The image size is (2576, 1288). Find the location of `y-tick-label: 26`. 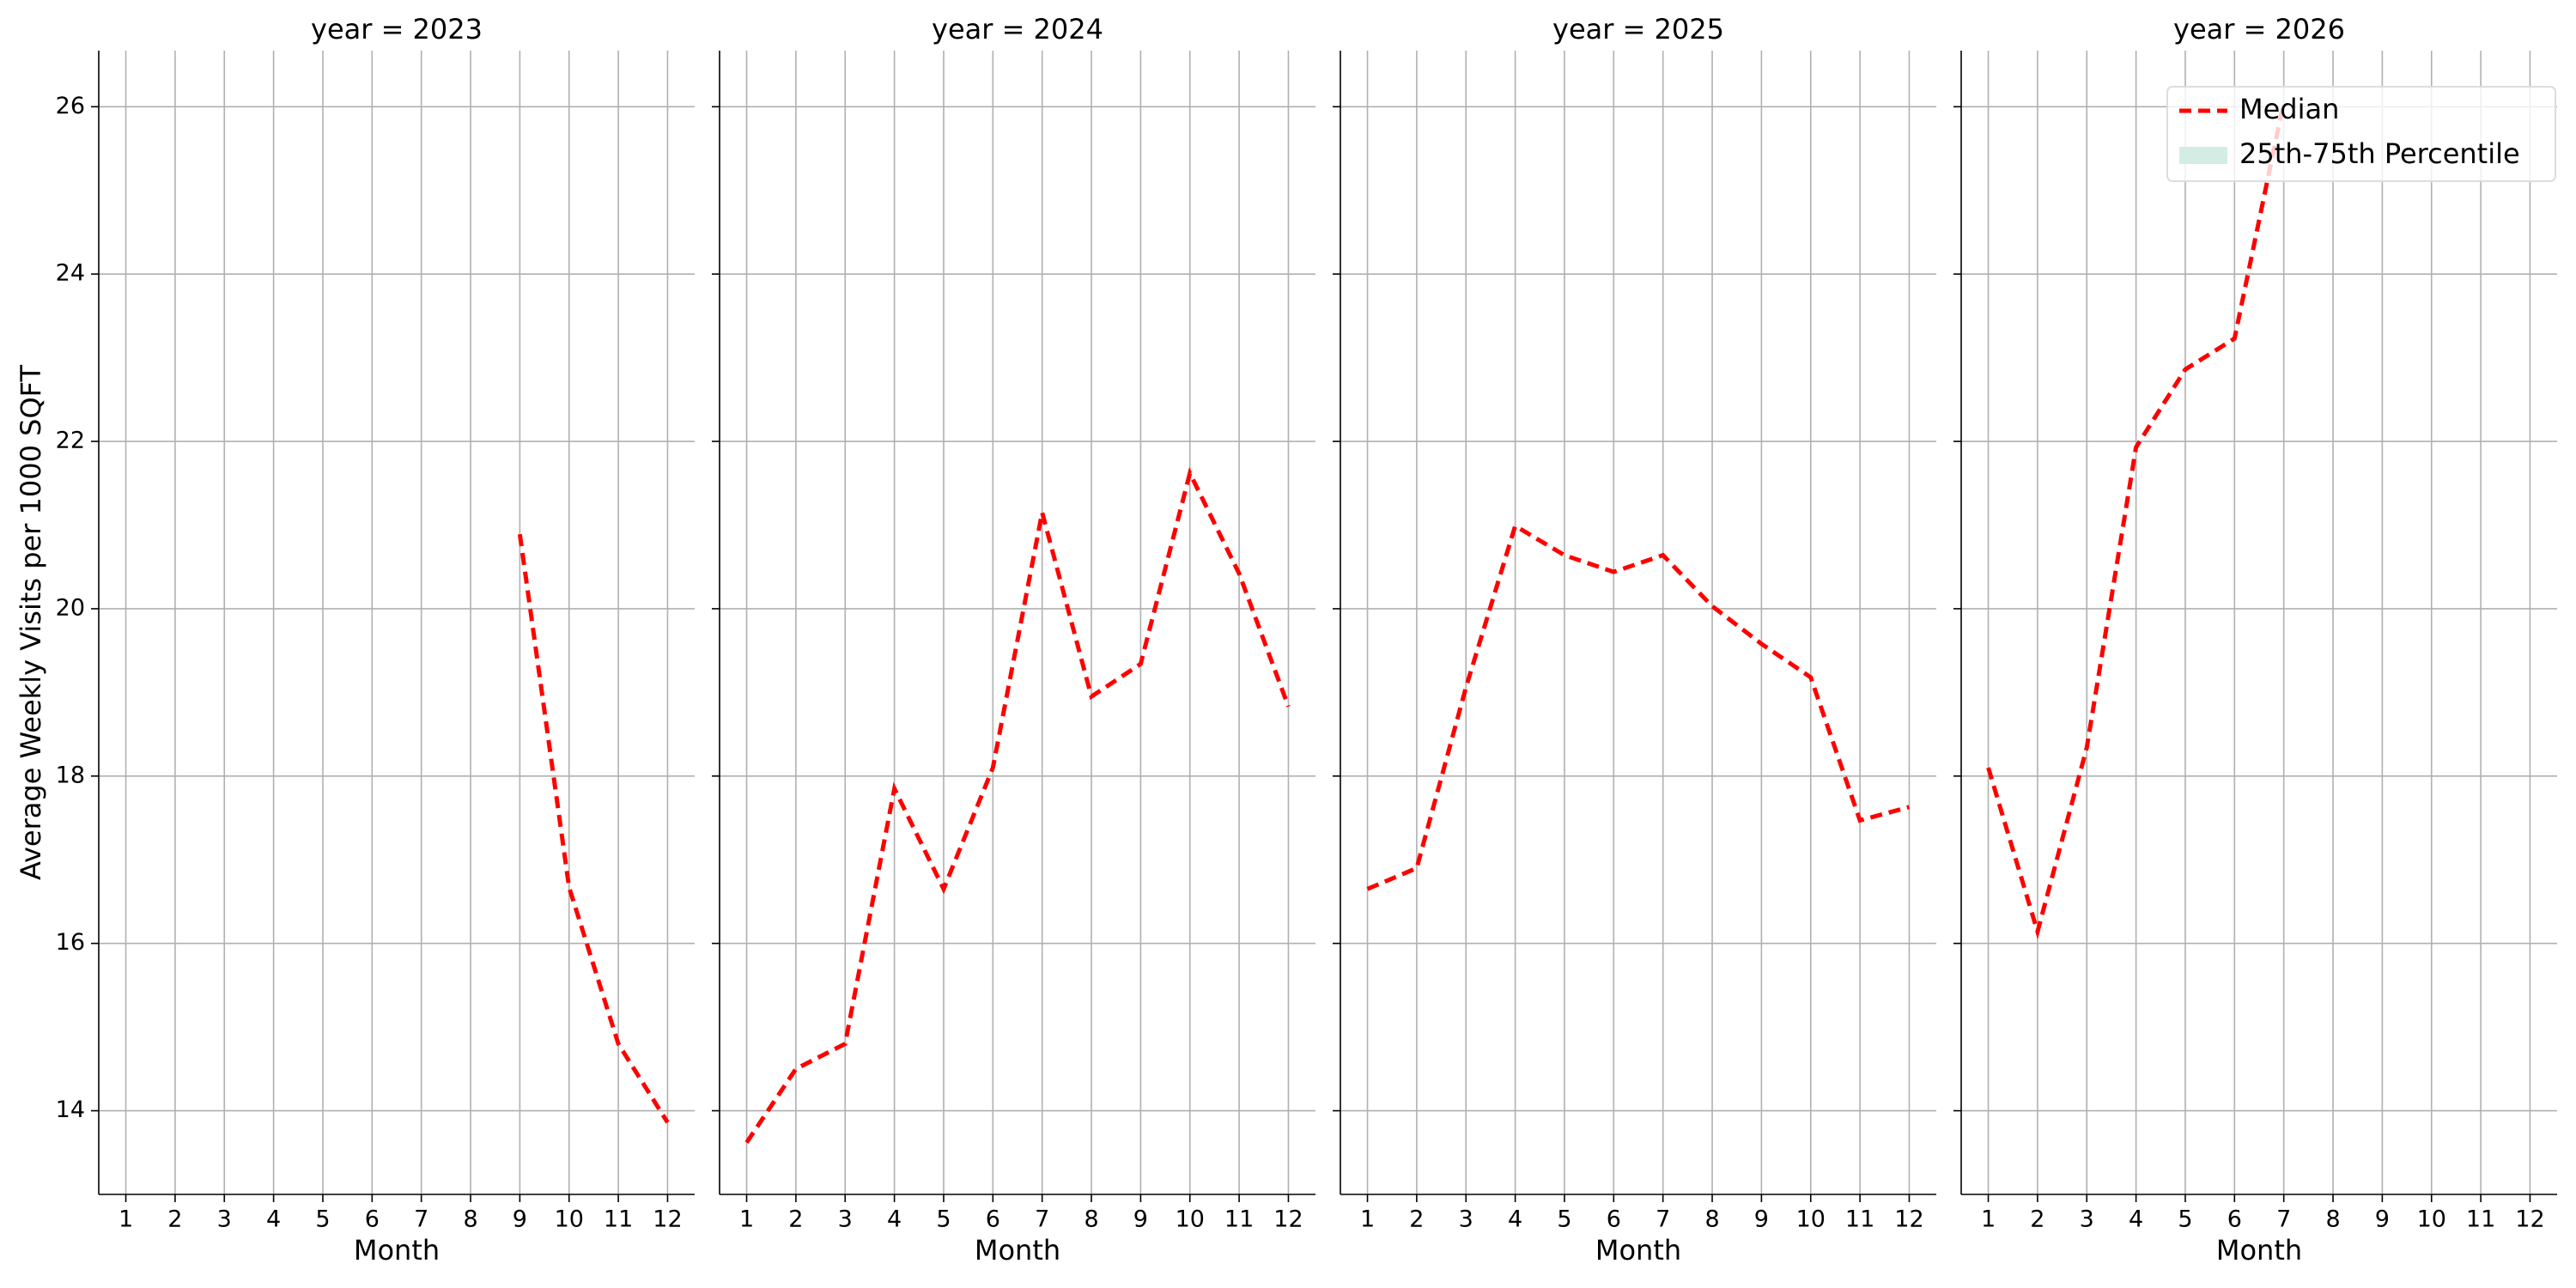

y-tick-label: 26 is located at coordinates (70, 106).